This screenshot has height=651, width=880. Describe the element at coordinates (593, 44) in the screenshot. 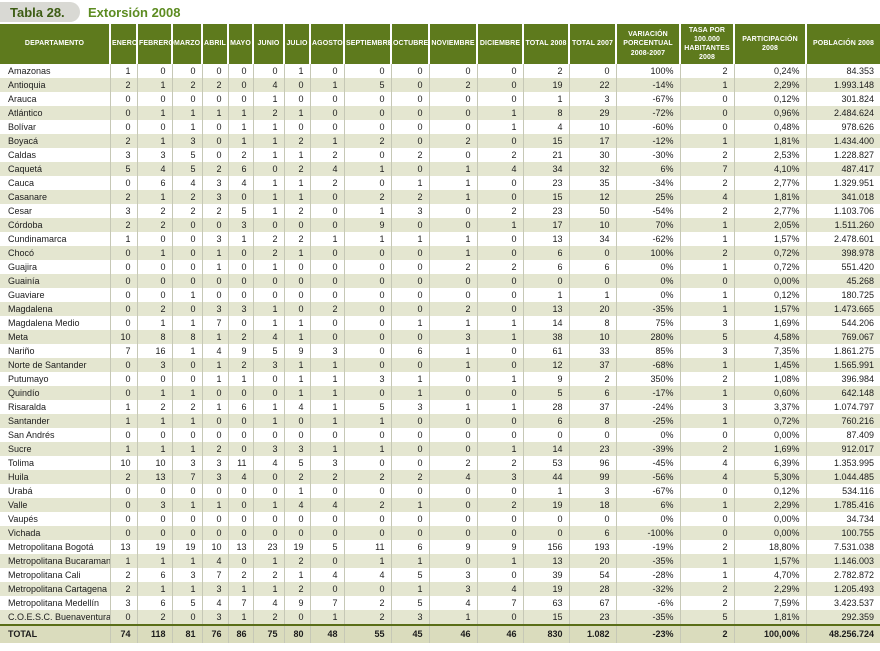

I see `column-header: TOTAL 2007` at that location.